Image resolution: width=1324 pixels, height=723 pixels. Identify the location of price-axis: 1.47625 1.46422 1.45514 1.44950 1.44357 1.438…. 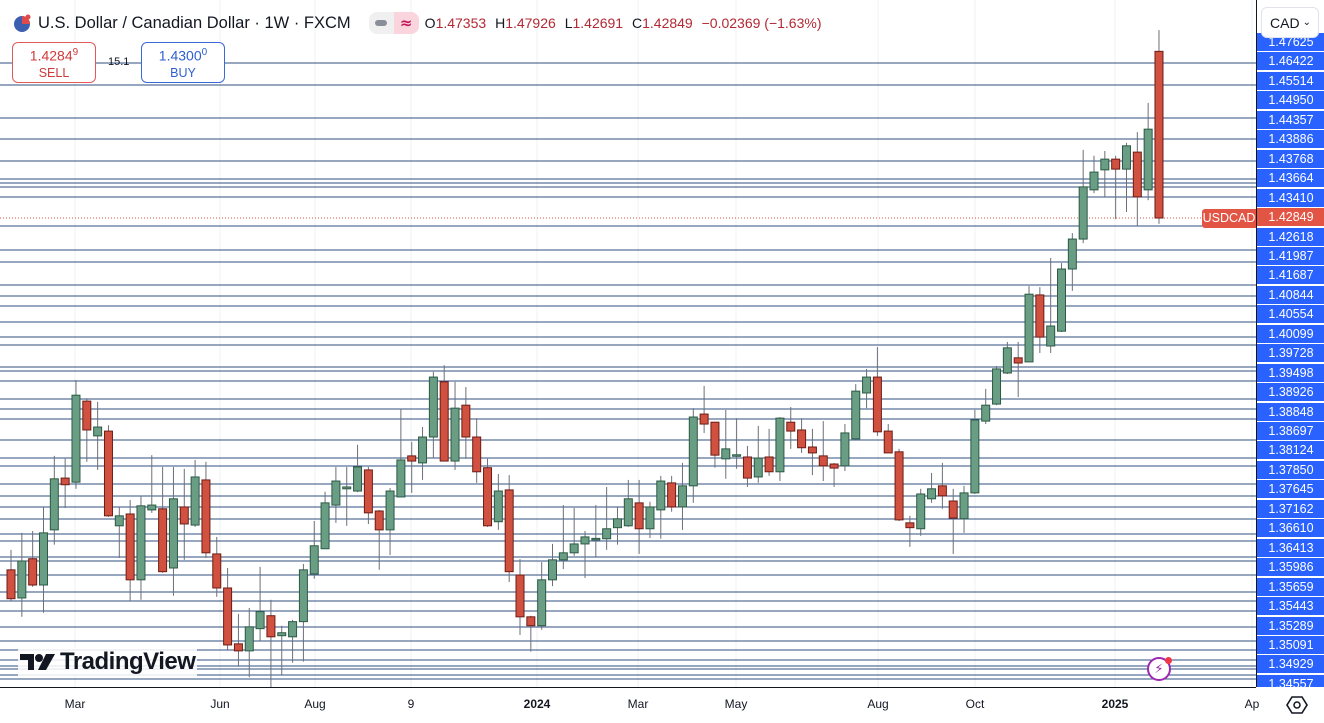
(1290, 343).